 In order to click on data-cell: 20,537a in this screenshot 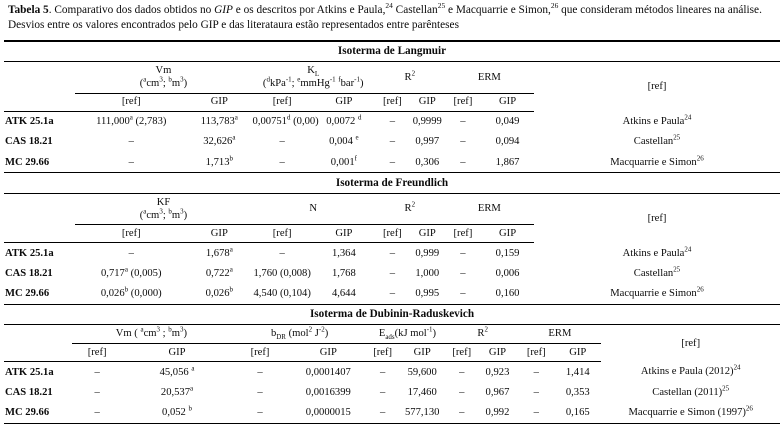, I will do `click(177, 391)`.